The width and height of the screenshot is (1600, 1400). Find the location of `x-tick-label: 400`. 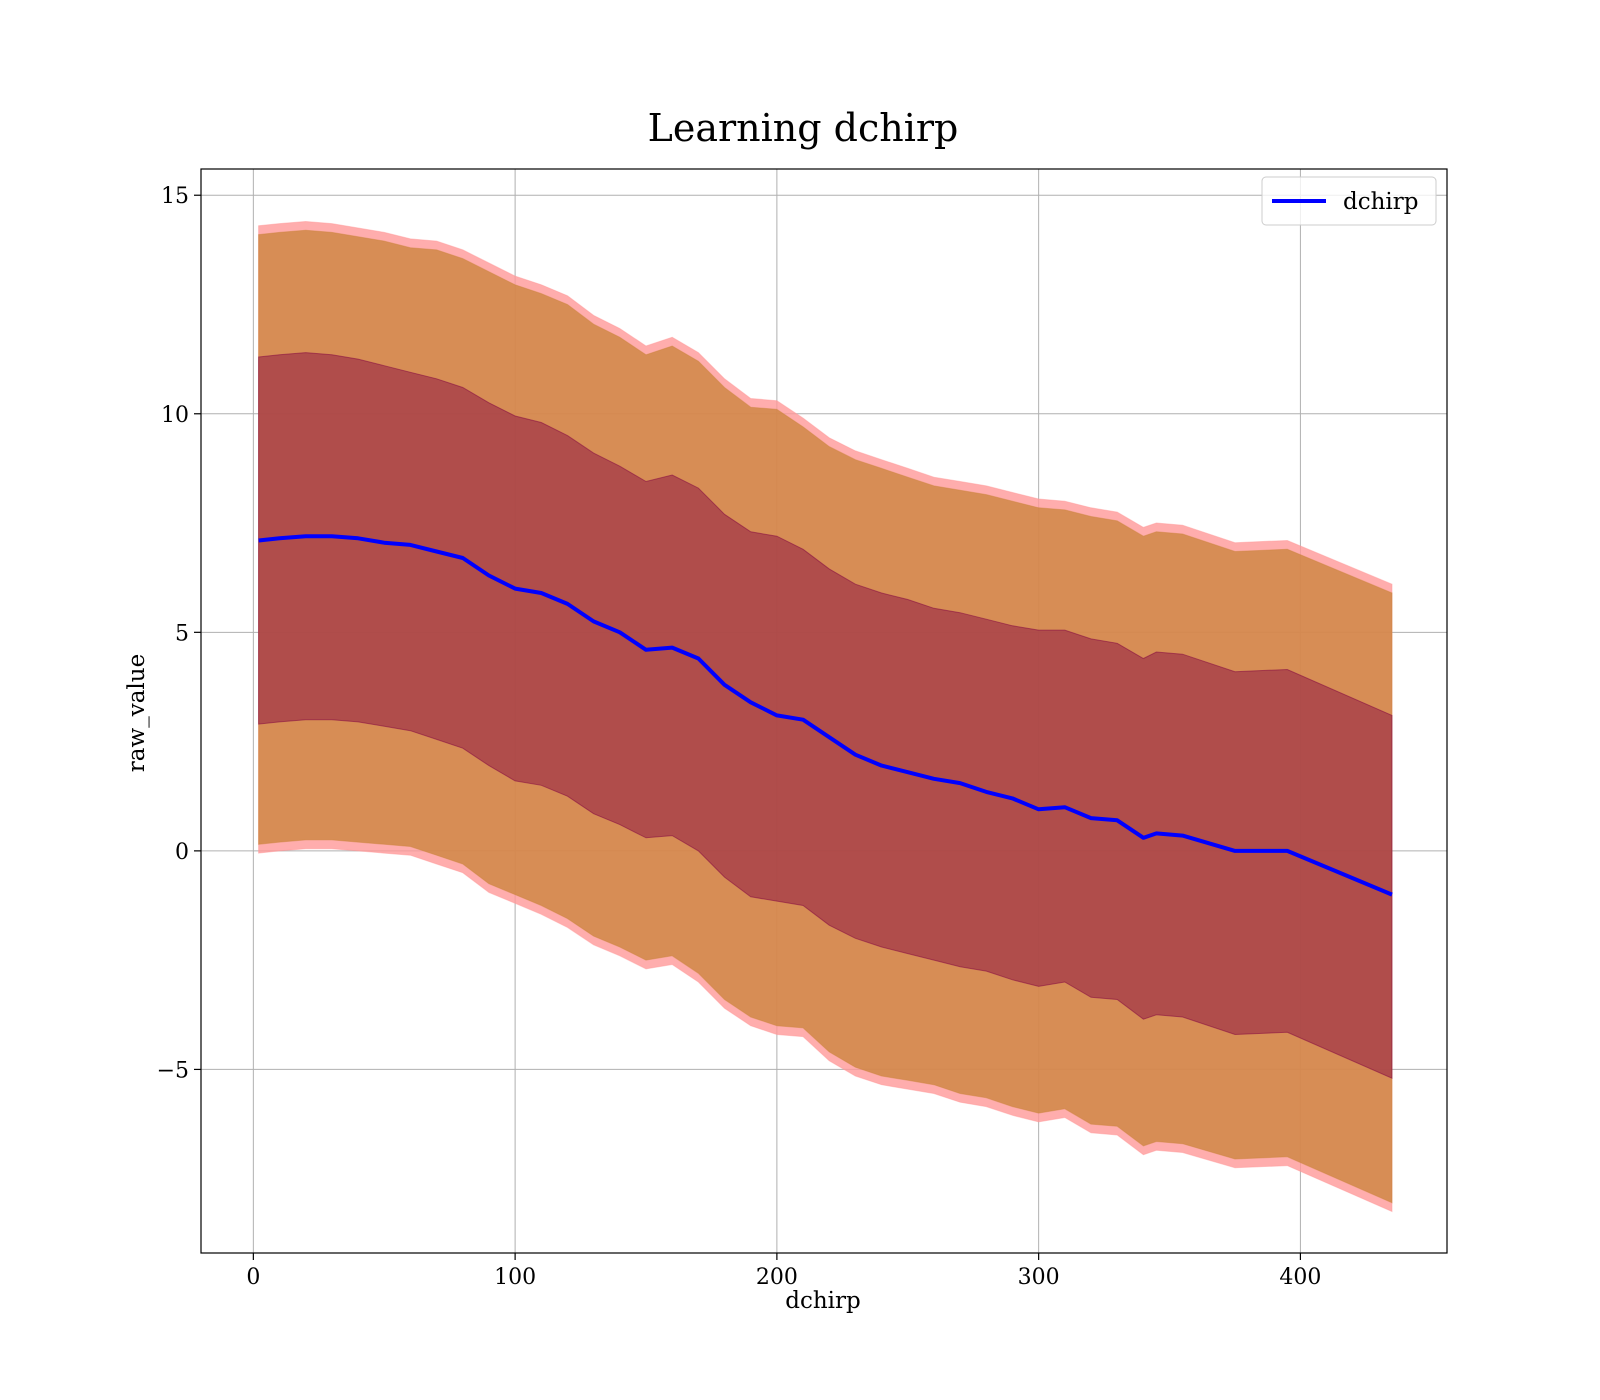

x-tick-label: 400 is located at coordinates (1300, 1277).